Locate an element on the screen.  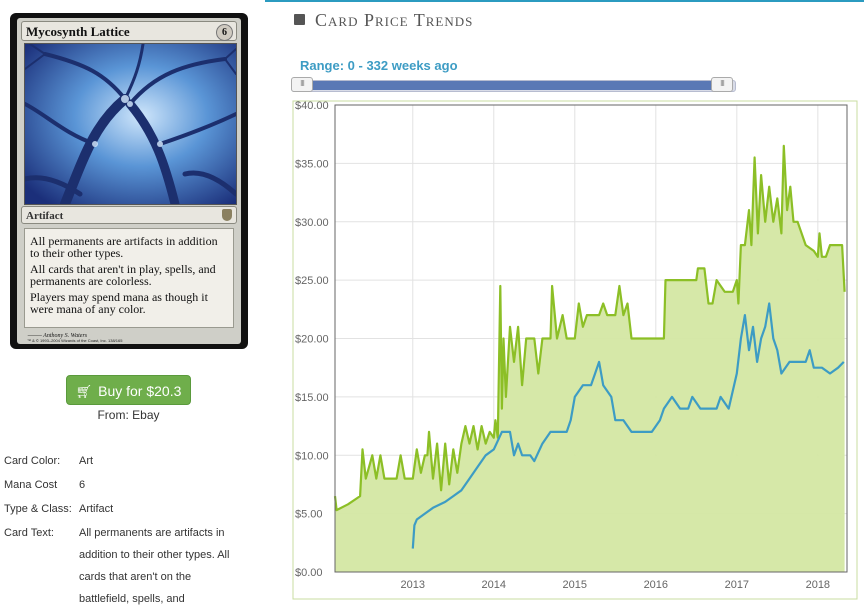
from-value: Ebay is located at coordinates (146, 415).